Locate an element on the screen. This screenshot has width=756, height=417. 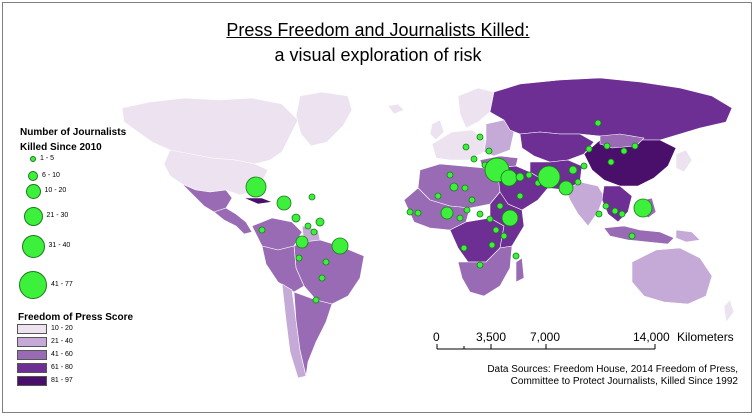
country-madagascar is located at coordinates (520, 270).